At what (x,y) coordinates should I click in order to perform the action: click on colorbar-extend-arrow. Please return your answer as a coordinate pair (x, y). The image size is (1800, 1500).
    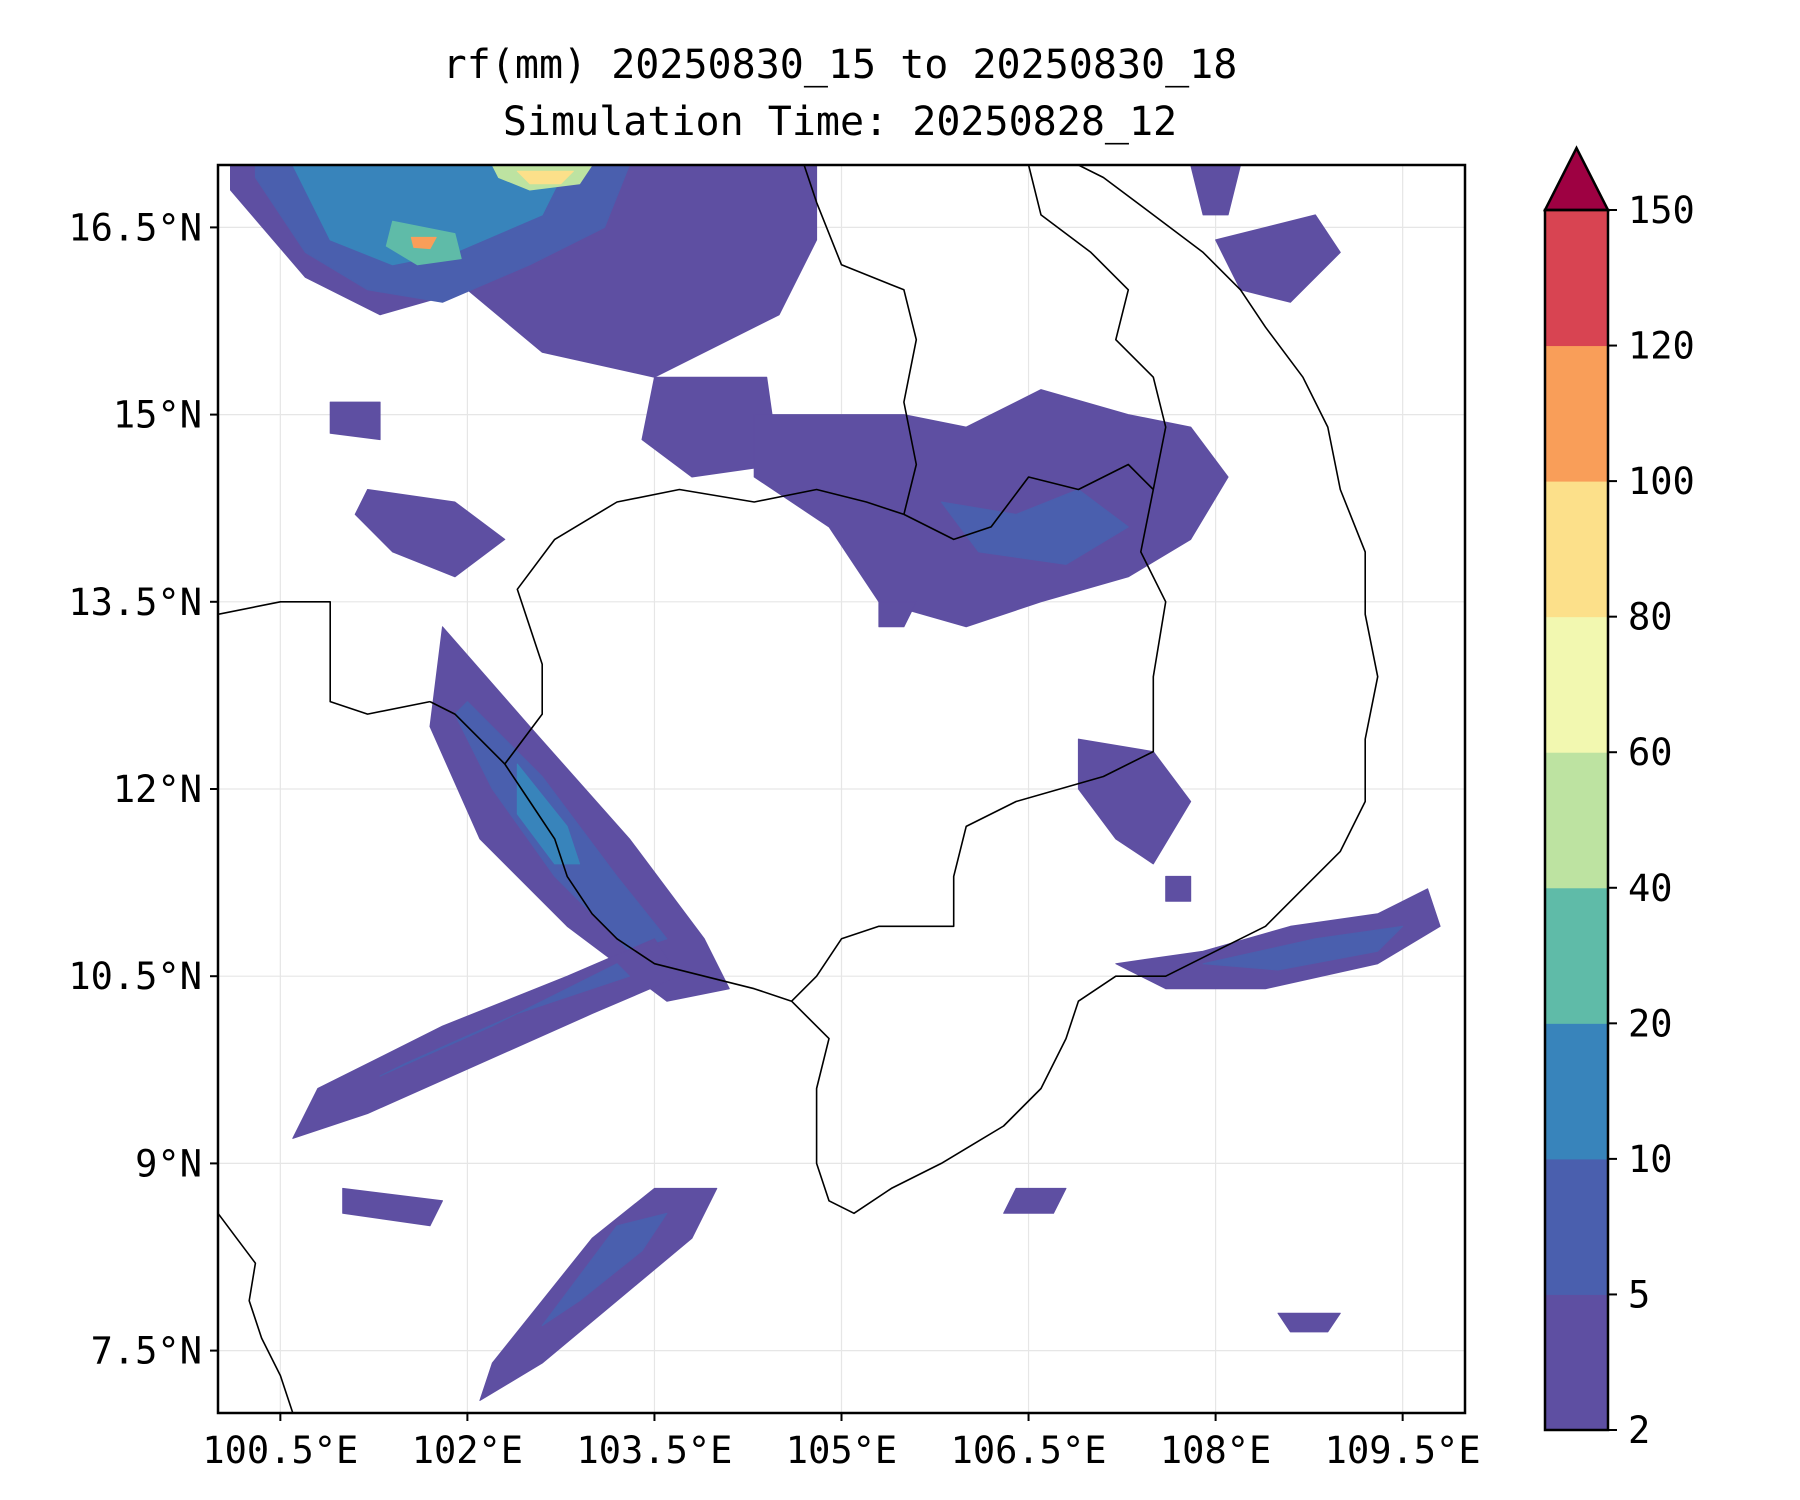
    Looking at the image, I should click on (1576, 178).